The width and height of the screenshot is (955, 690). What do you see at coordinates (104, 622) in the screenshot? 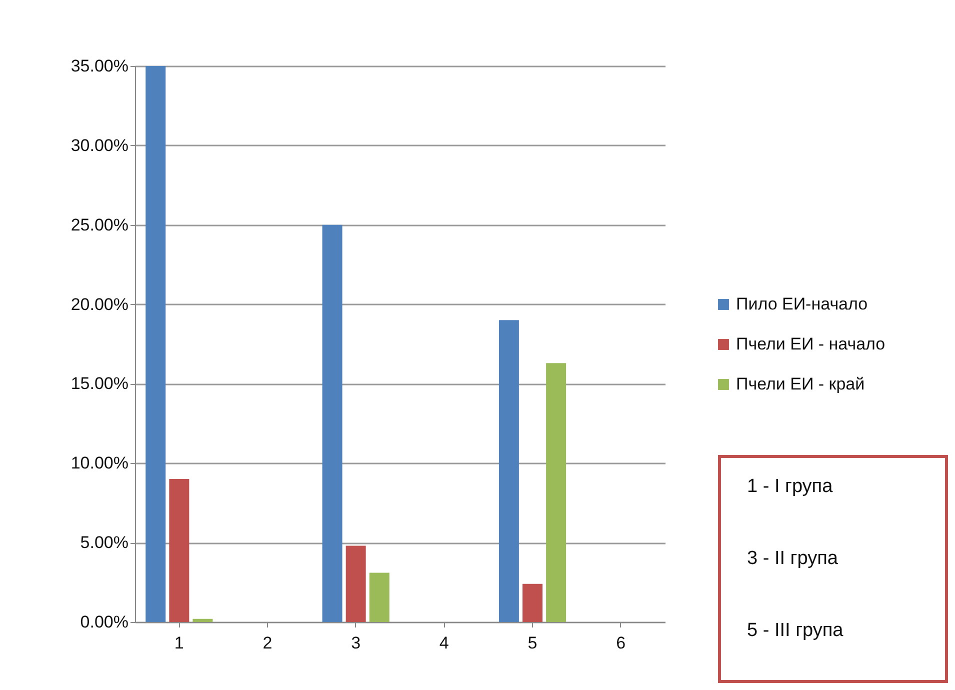
I see `y-tick-label: 0.00%` at bounding box center [104, 622].